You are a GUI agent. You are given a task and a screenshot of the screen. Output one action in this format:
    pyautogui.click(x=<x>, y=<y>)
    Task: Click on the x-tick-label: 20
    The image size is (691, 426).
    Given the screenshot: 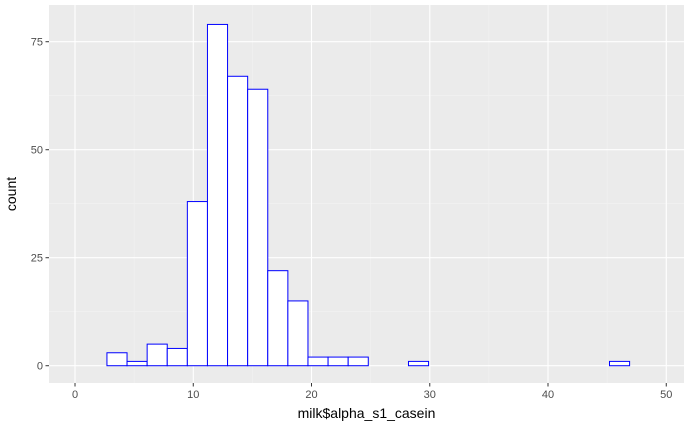 What is the action you would take?
    pyautogui.click(x=311, y=395)
    